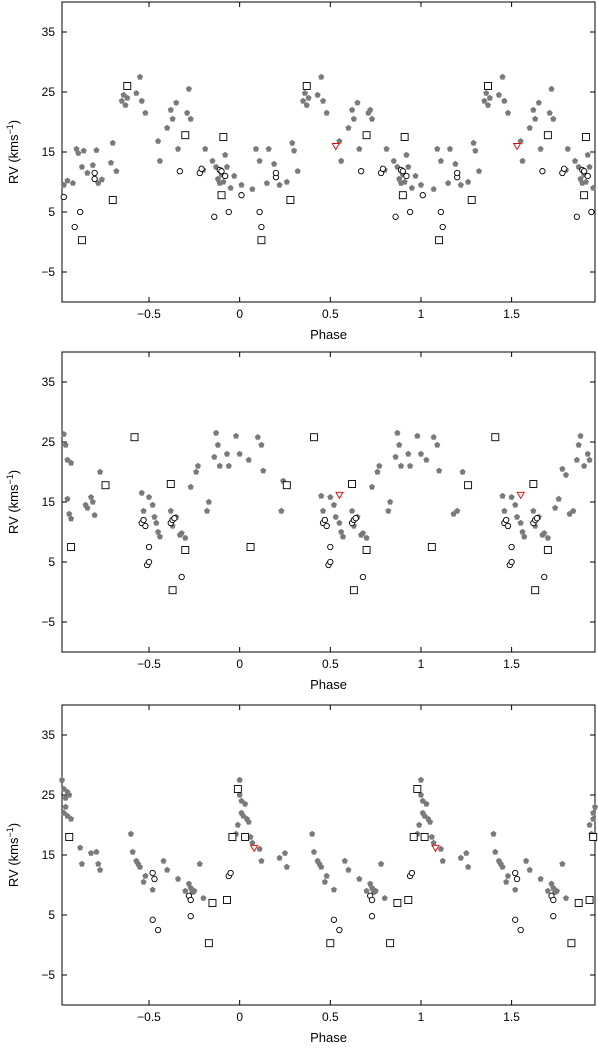 The width and height of the screenshot is (598, 1051). Describe the element at coordinates (49, 92) in the screenshot. I see `y-tick-label: 25` at that location.